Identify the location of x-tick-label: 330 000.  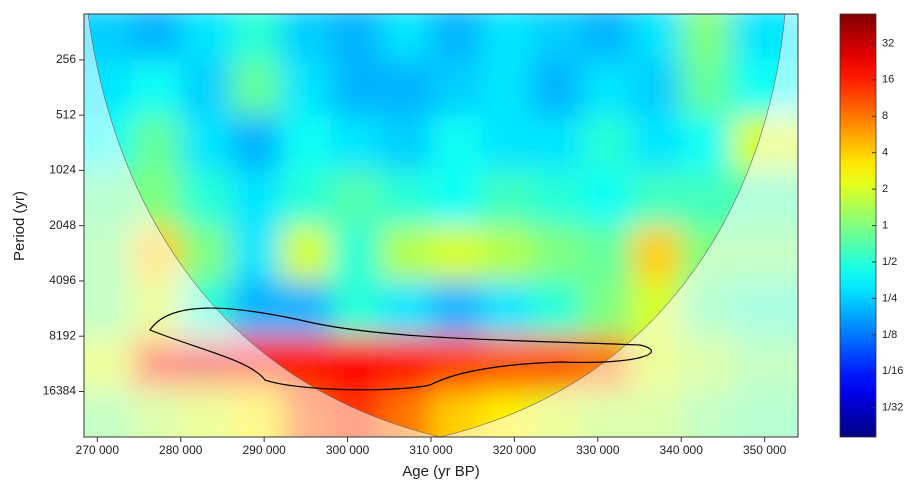
(598, 450).